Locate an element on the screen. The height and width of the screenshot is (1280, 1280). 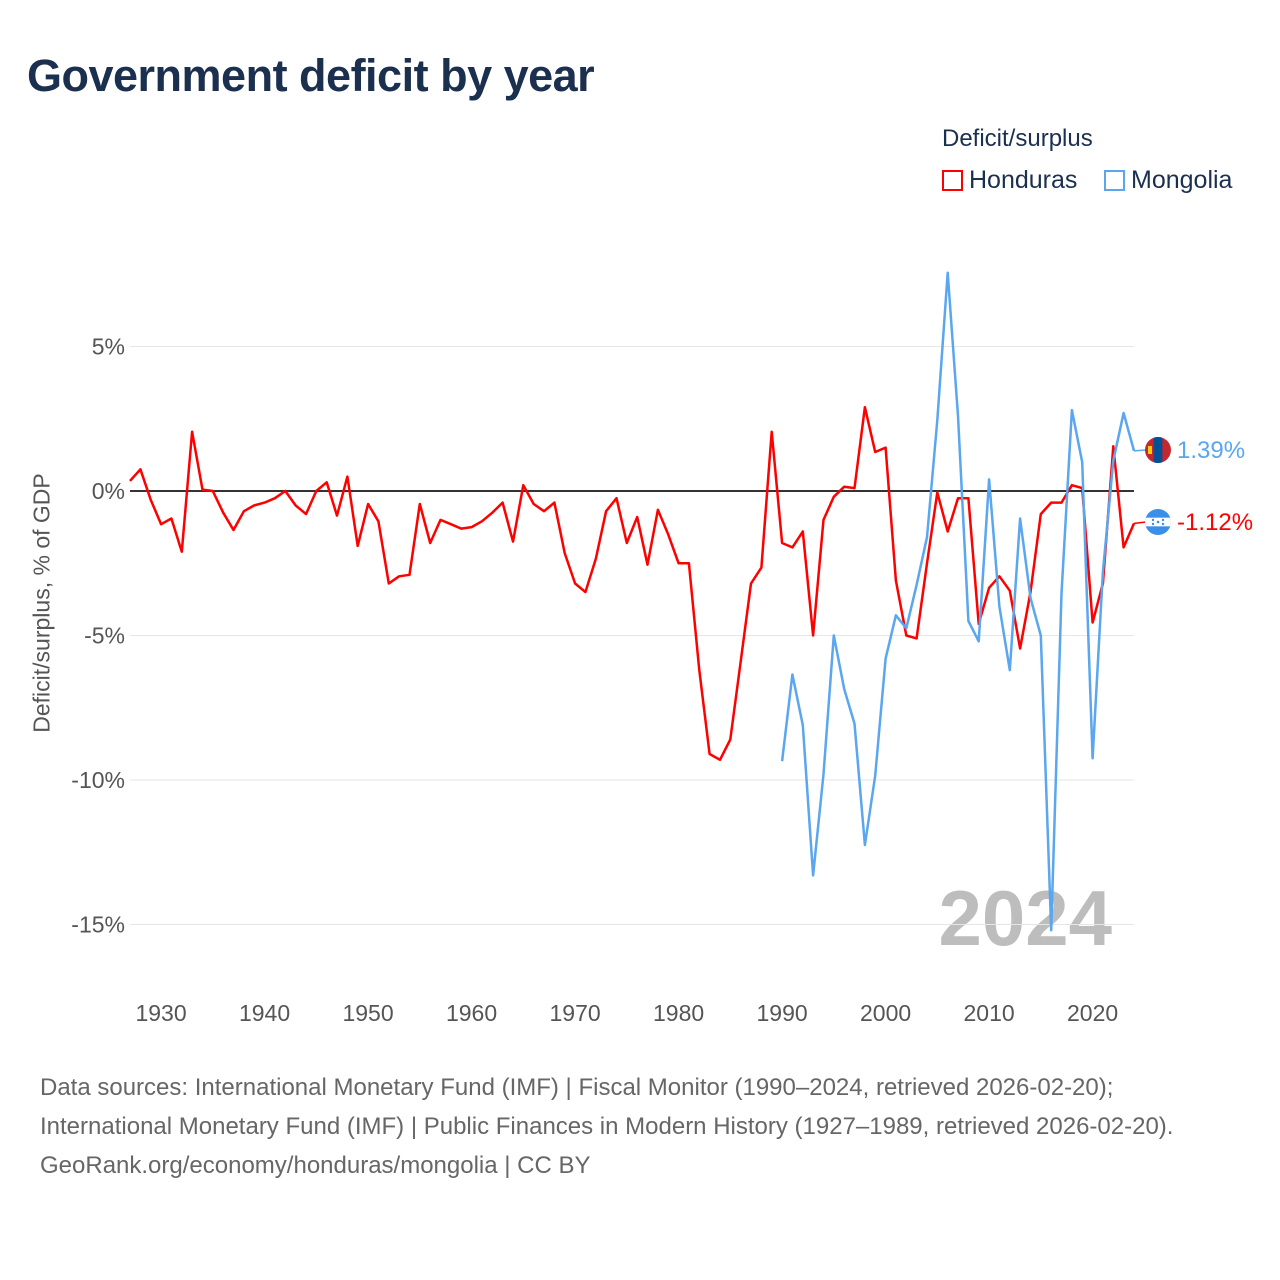
y-tick-label: -5% is located at coordinates (104, 636).